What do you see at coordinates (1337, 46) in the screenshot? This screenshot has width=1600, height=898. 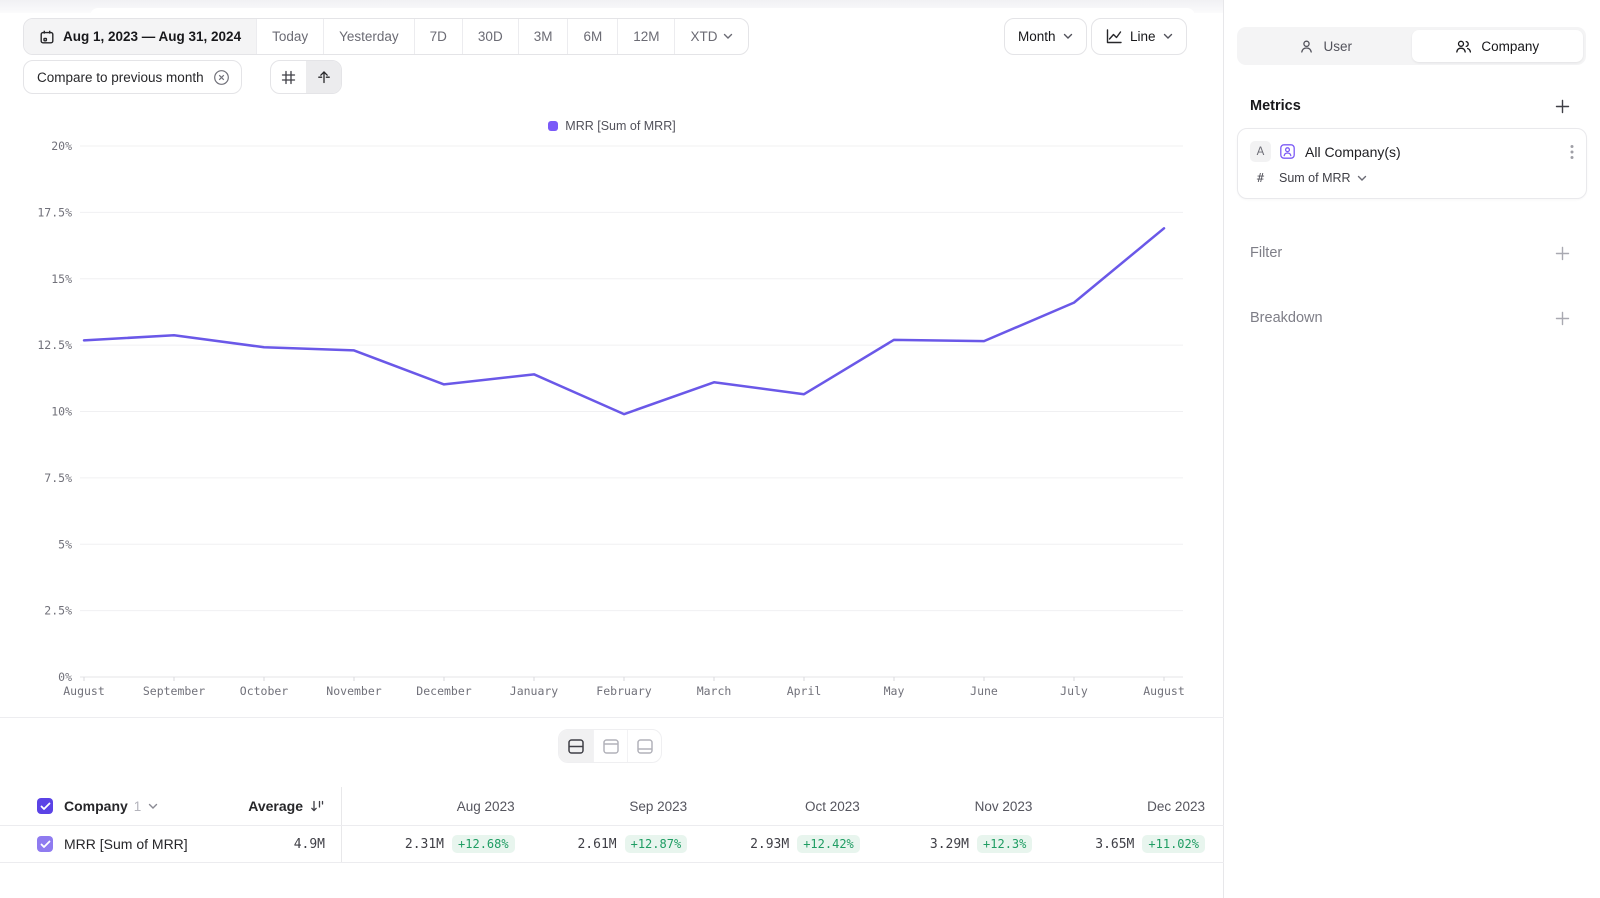 I see `toggle-user-label: User` at bounding box center [1337, 46].